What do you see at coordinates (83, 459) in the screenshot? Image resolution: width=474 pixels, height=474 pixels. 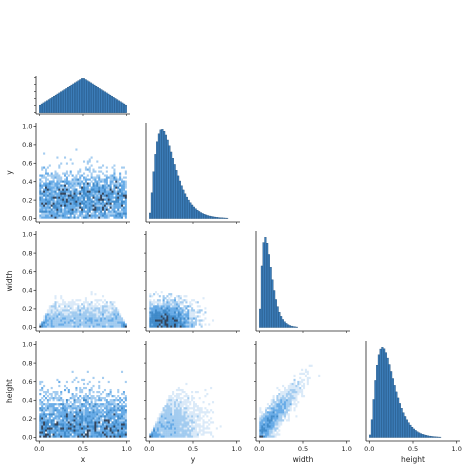 I see `x-axis-label-x: x` at bounding box center [83, 459].